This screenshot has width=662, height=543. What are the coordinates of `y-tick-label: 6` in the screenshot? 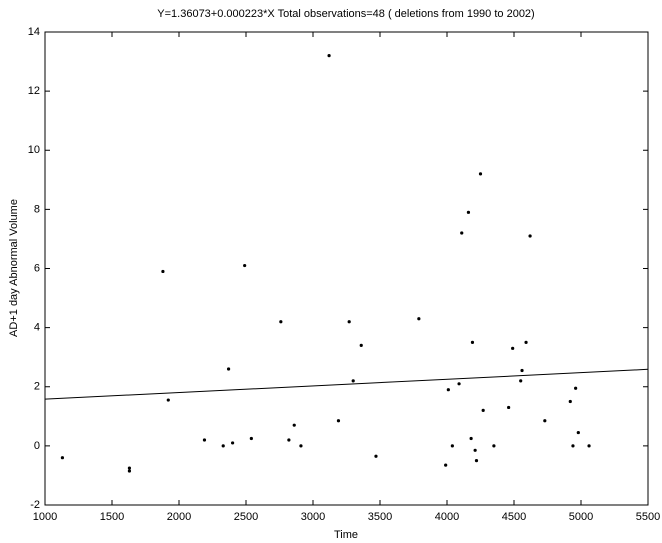 It's located at (37, 268).